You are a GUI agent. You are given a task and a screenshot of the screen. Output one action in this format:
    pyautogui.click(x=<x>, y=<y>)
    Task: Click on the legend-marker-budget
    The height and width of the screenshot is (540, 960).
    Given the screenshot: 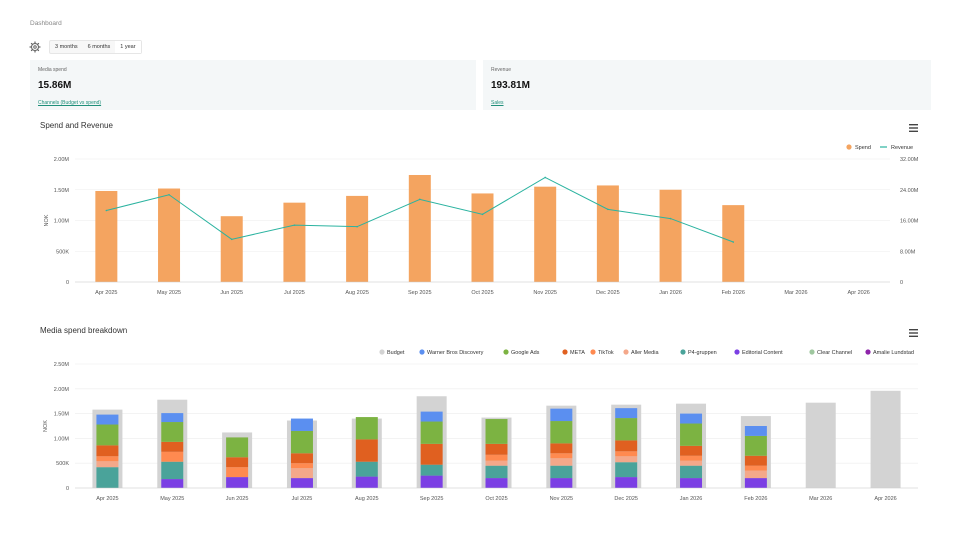 What is the action you would take?
    pyautogui.click(x=382, y=352)
    